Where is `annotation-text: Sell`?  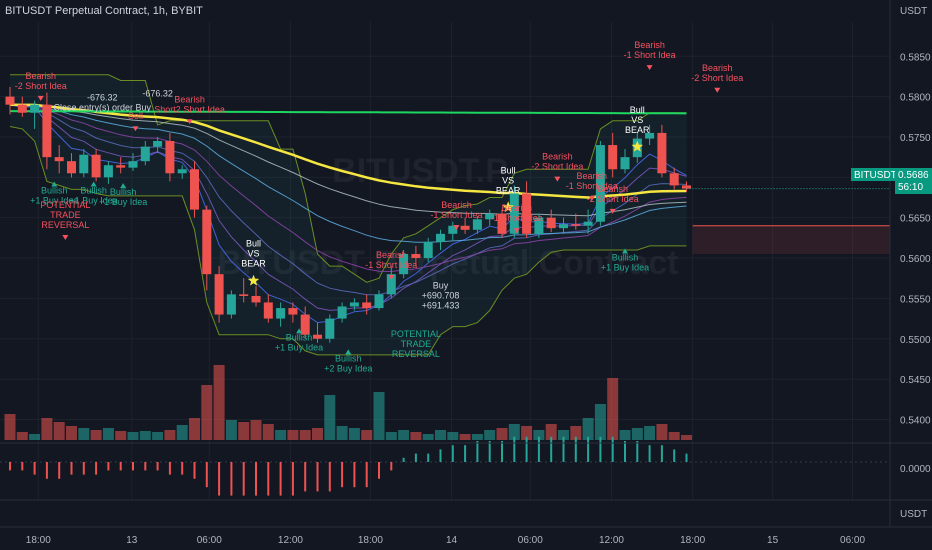 annotation-text: Sell is located at coordinates (135, 116).